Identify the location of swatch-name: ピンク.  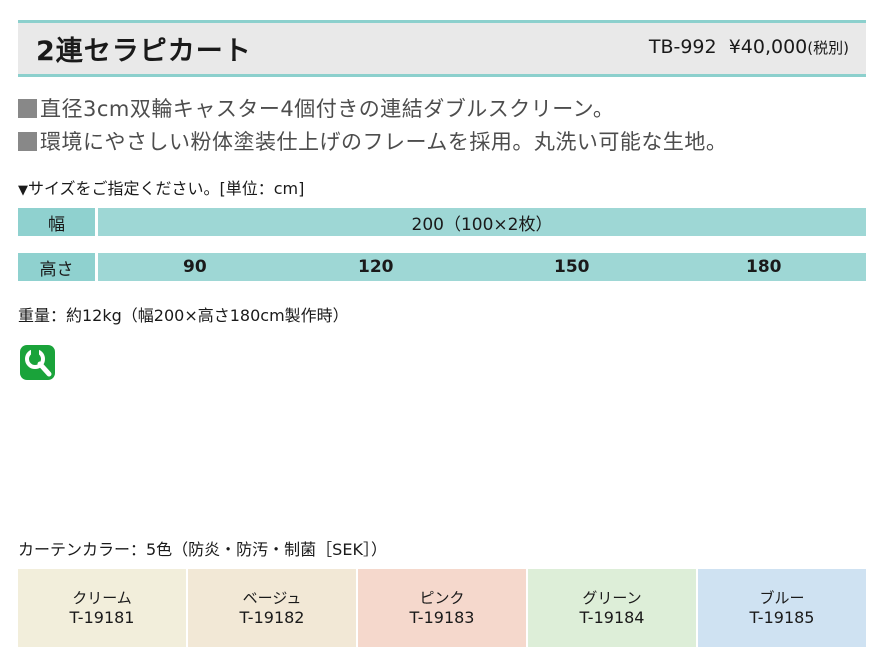
(442, 598).